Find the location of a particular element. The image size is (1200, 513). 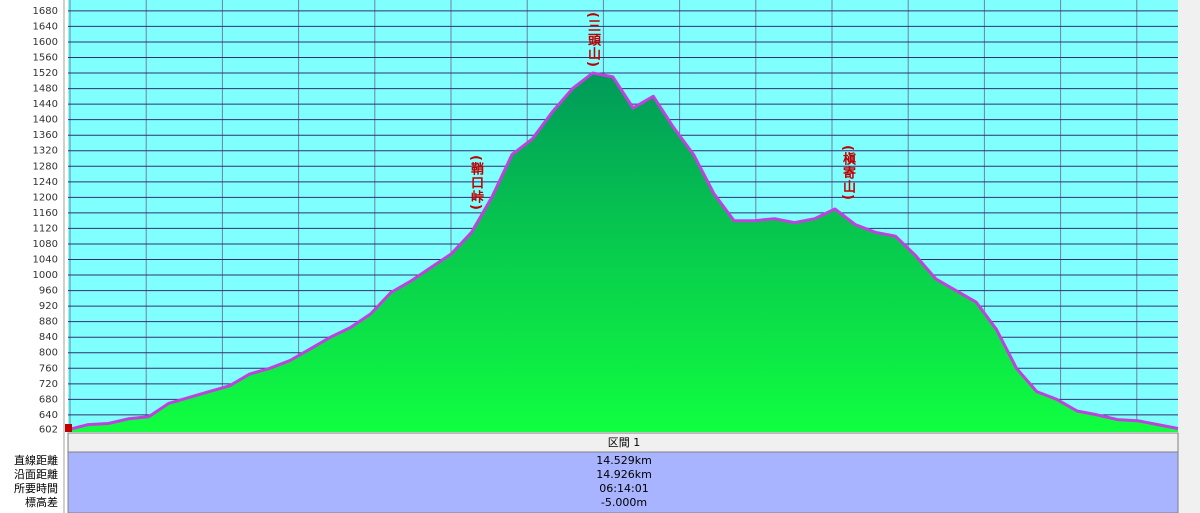

y-tick-label: 1160 is located at coordinates (45, 213).